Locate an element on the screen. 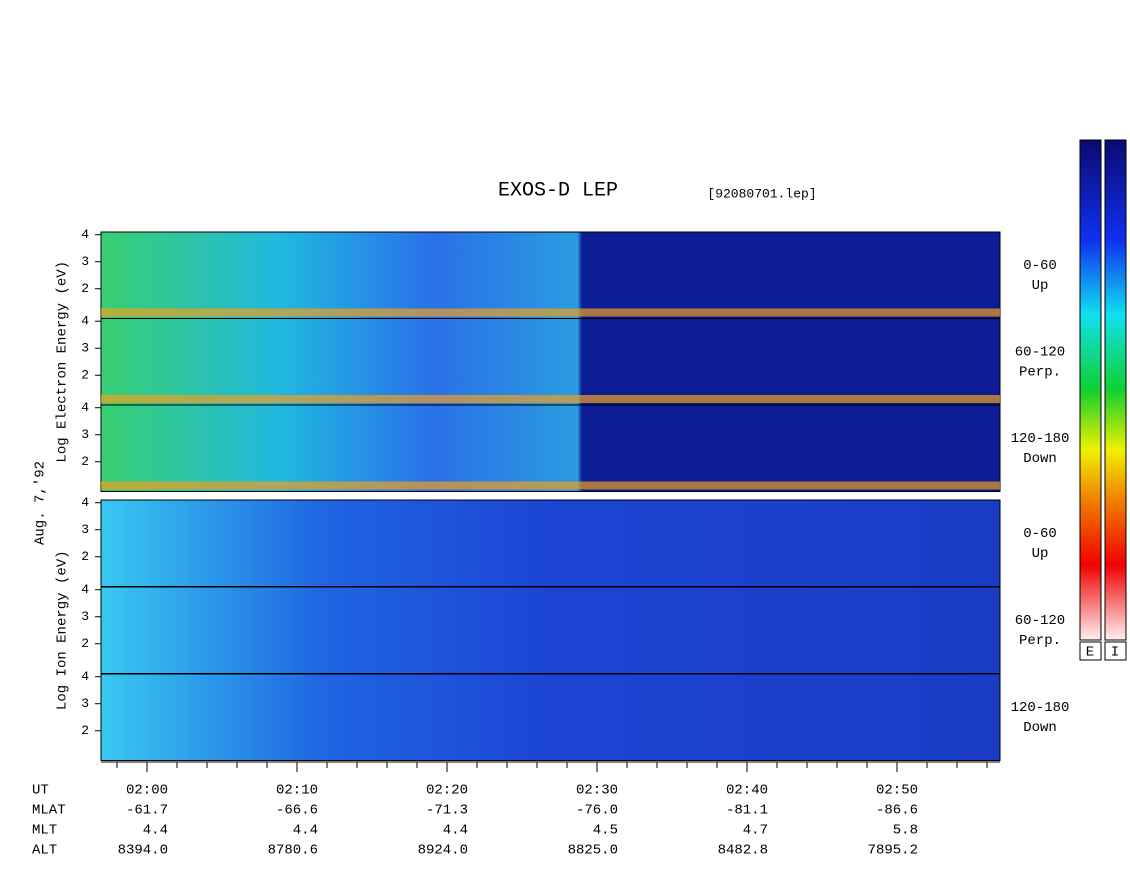  row-value: -86.6 is located at coordinates (897, 811).